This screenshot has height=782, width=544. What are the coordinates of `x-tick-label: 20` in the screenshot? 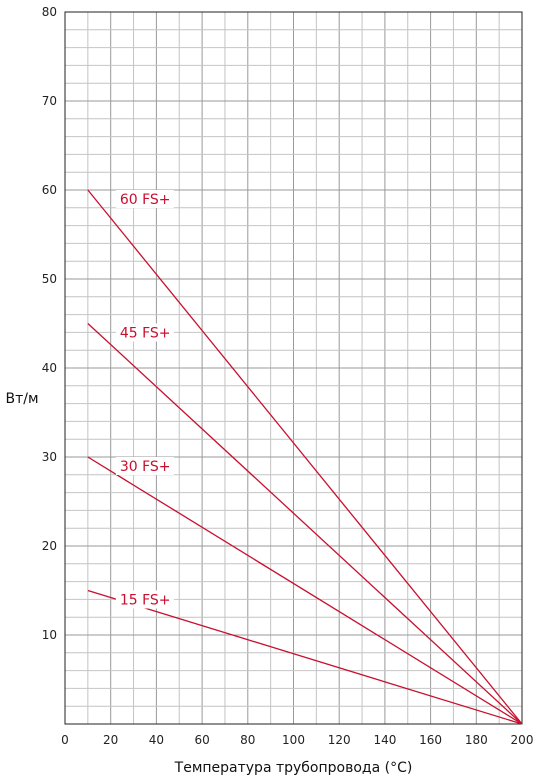 It's located at (110, 740).